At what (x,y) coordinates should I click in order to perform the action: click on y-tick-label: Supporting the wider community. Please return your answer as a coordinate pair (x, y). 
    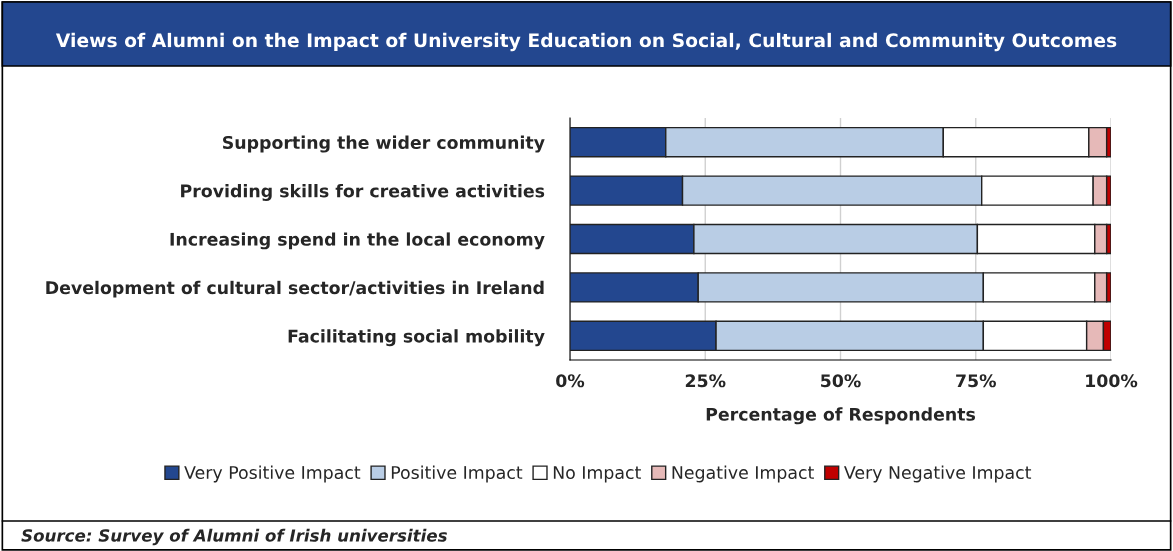
    Looking at the image, I should click on (384, 144).